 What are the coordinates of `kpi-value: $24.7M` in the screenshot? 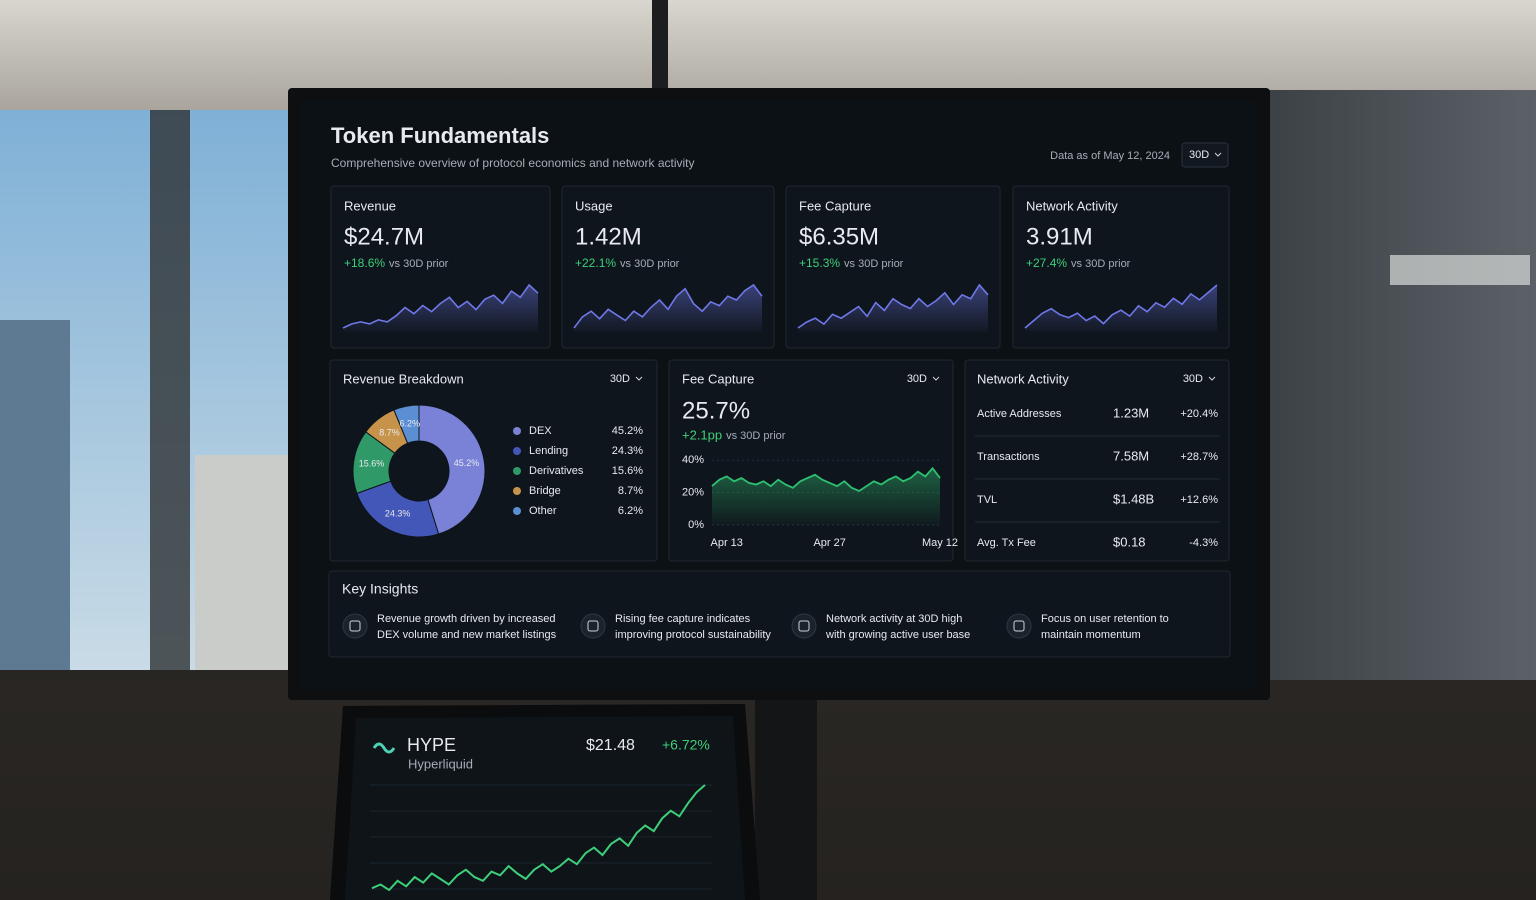 It's located at (384, 236).